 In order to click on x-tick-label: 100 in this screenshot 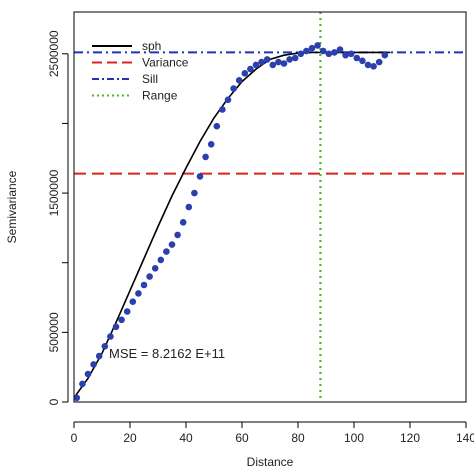, I will do `click(354, 438)`.